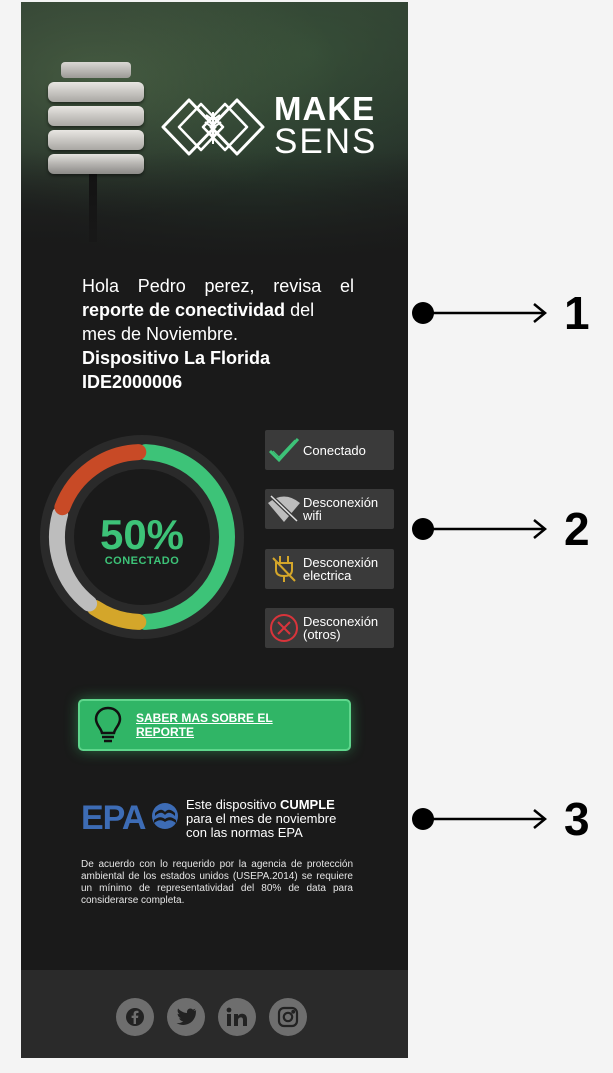 The width and height of the screenshot is (613, 1073). Describe the element at coordinates (341, 562) in the screenshot. I see `legend-electric-l1: Desconexión` at that location.